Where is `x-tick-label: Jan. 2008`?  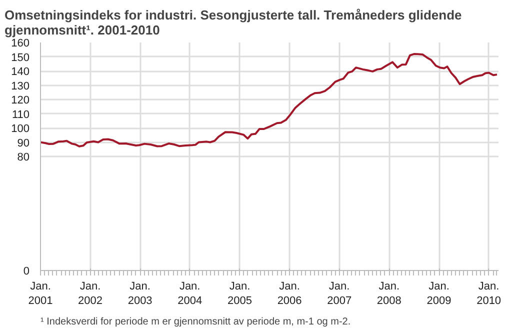
x-tick-label: Jan. 2008 is located at coordinates (389, 293).